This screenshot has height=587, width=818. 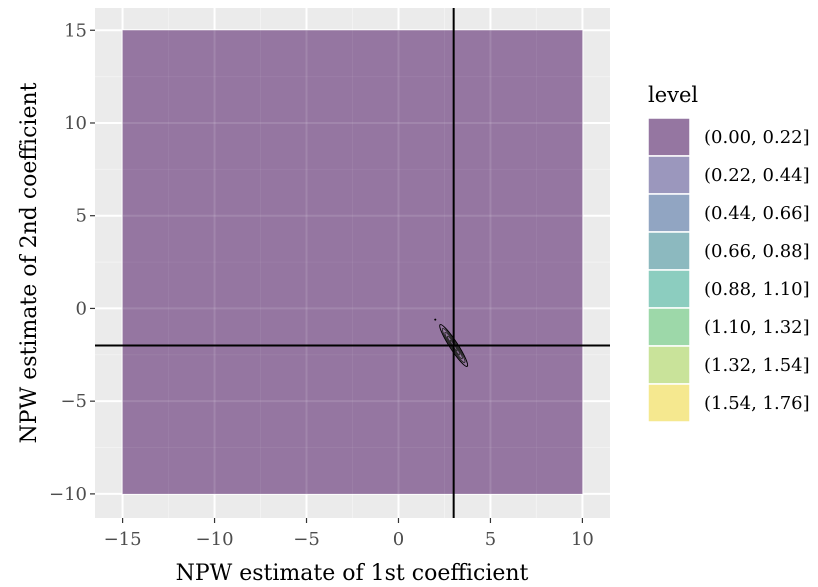 What do you see at coordinates (352, 573) in the screenshot?
I see `x-axis-title: NPW estimate of 1st coefficient` at bounding box center [352, 573].